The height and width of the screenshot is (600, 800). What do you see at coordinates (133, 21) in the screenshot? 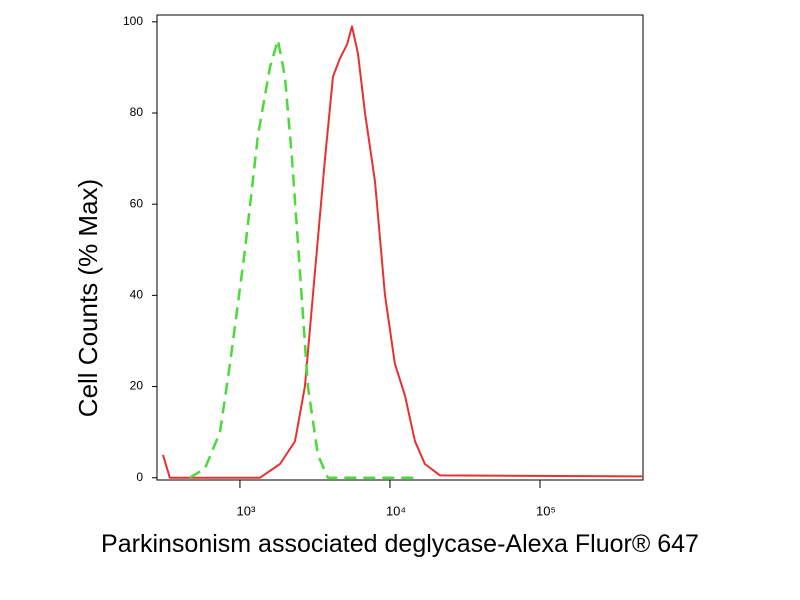
I see `y-tick-label: 100` at bounding box center [133, 21].